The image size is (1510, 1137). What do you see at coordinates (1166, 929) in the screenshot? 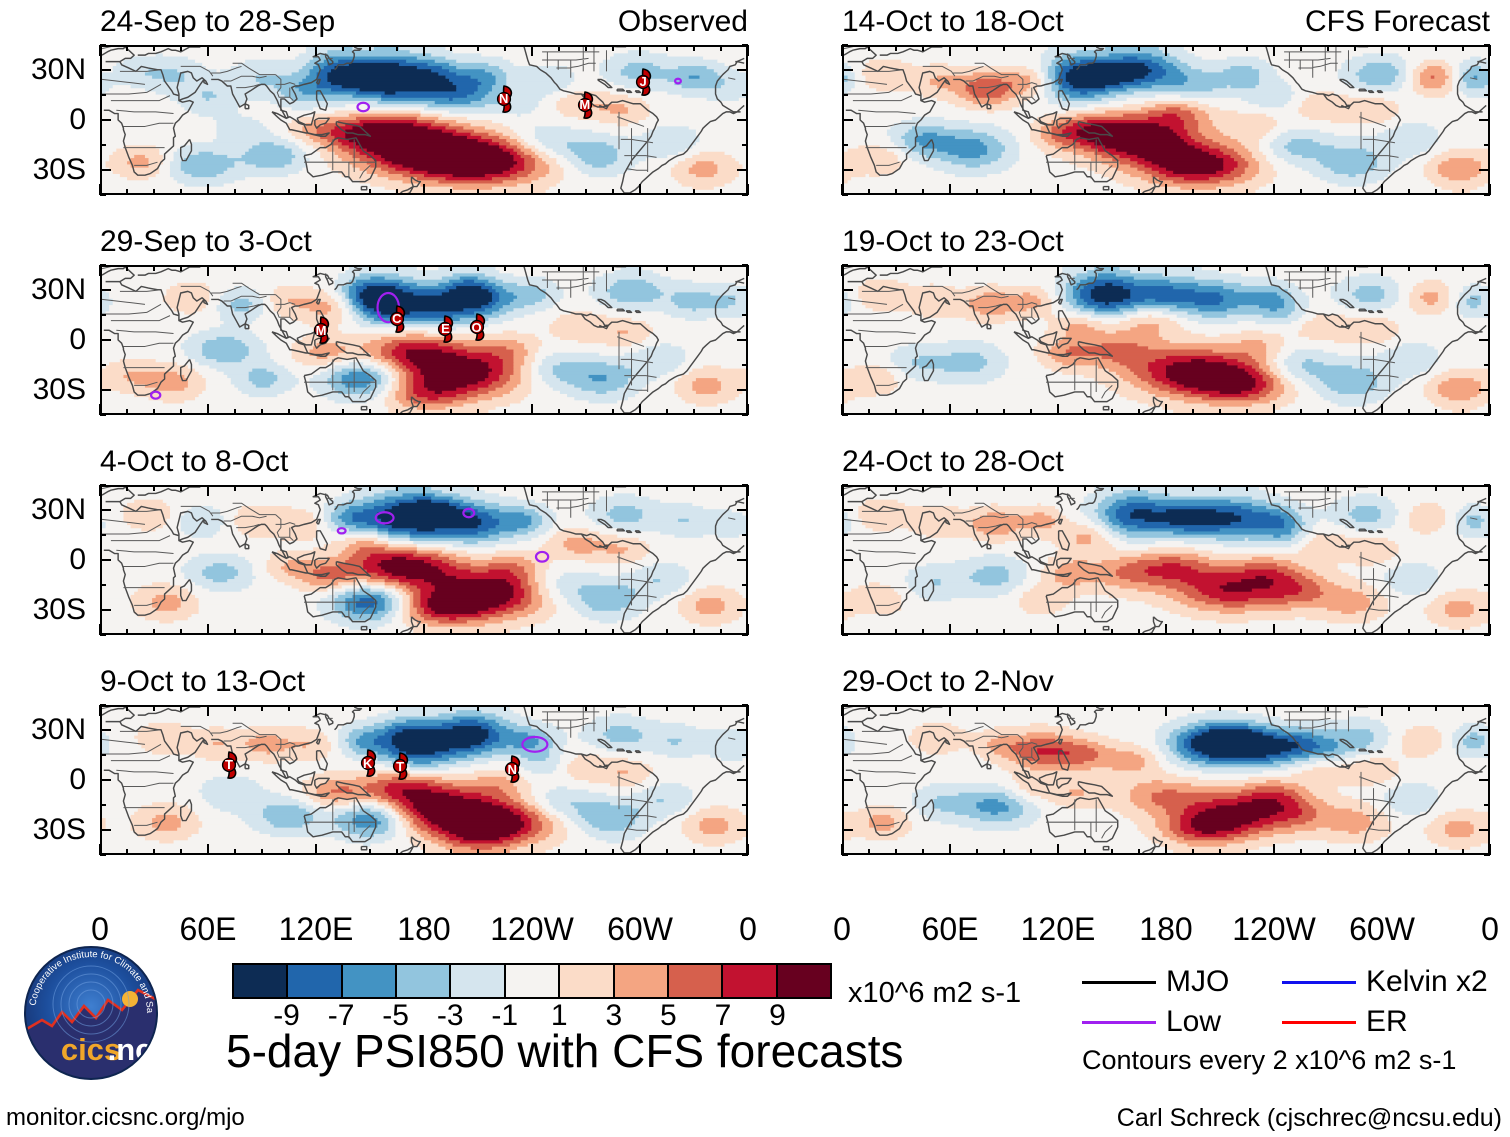
I see `x-axis-label-1-3: 180` at bounding box center [1166, 929].